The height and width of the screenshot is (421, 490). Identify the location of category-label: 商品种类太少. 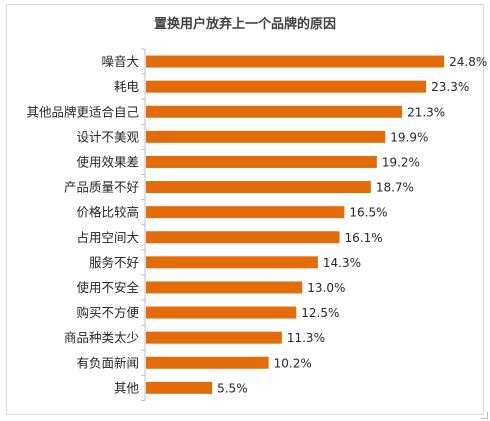
(101, 337).